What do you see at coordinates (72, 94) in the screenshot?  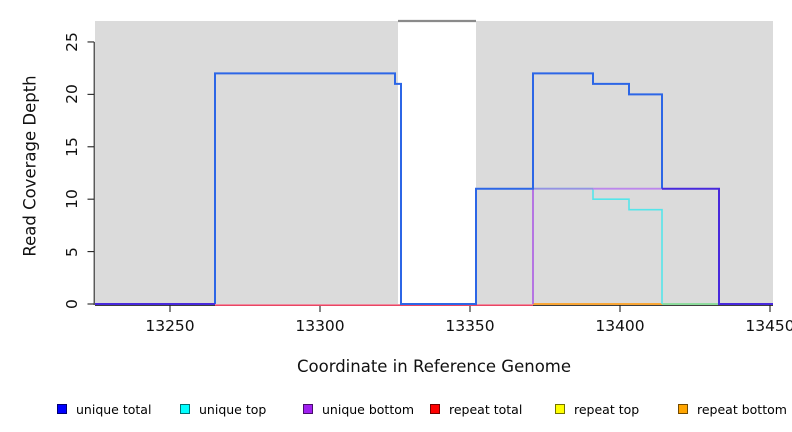 I see `y-tick-label: 20` at bounding box center [72, 94].